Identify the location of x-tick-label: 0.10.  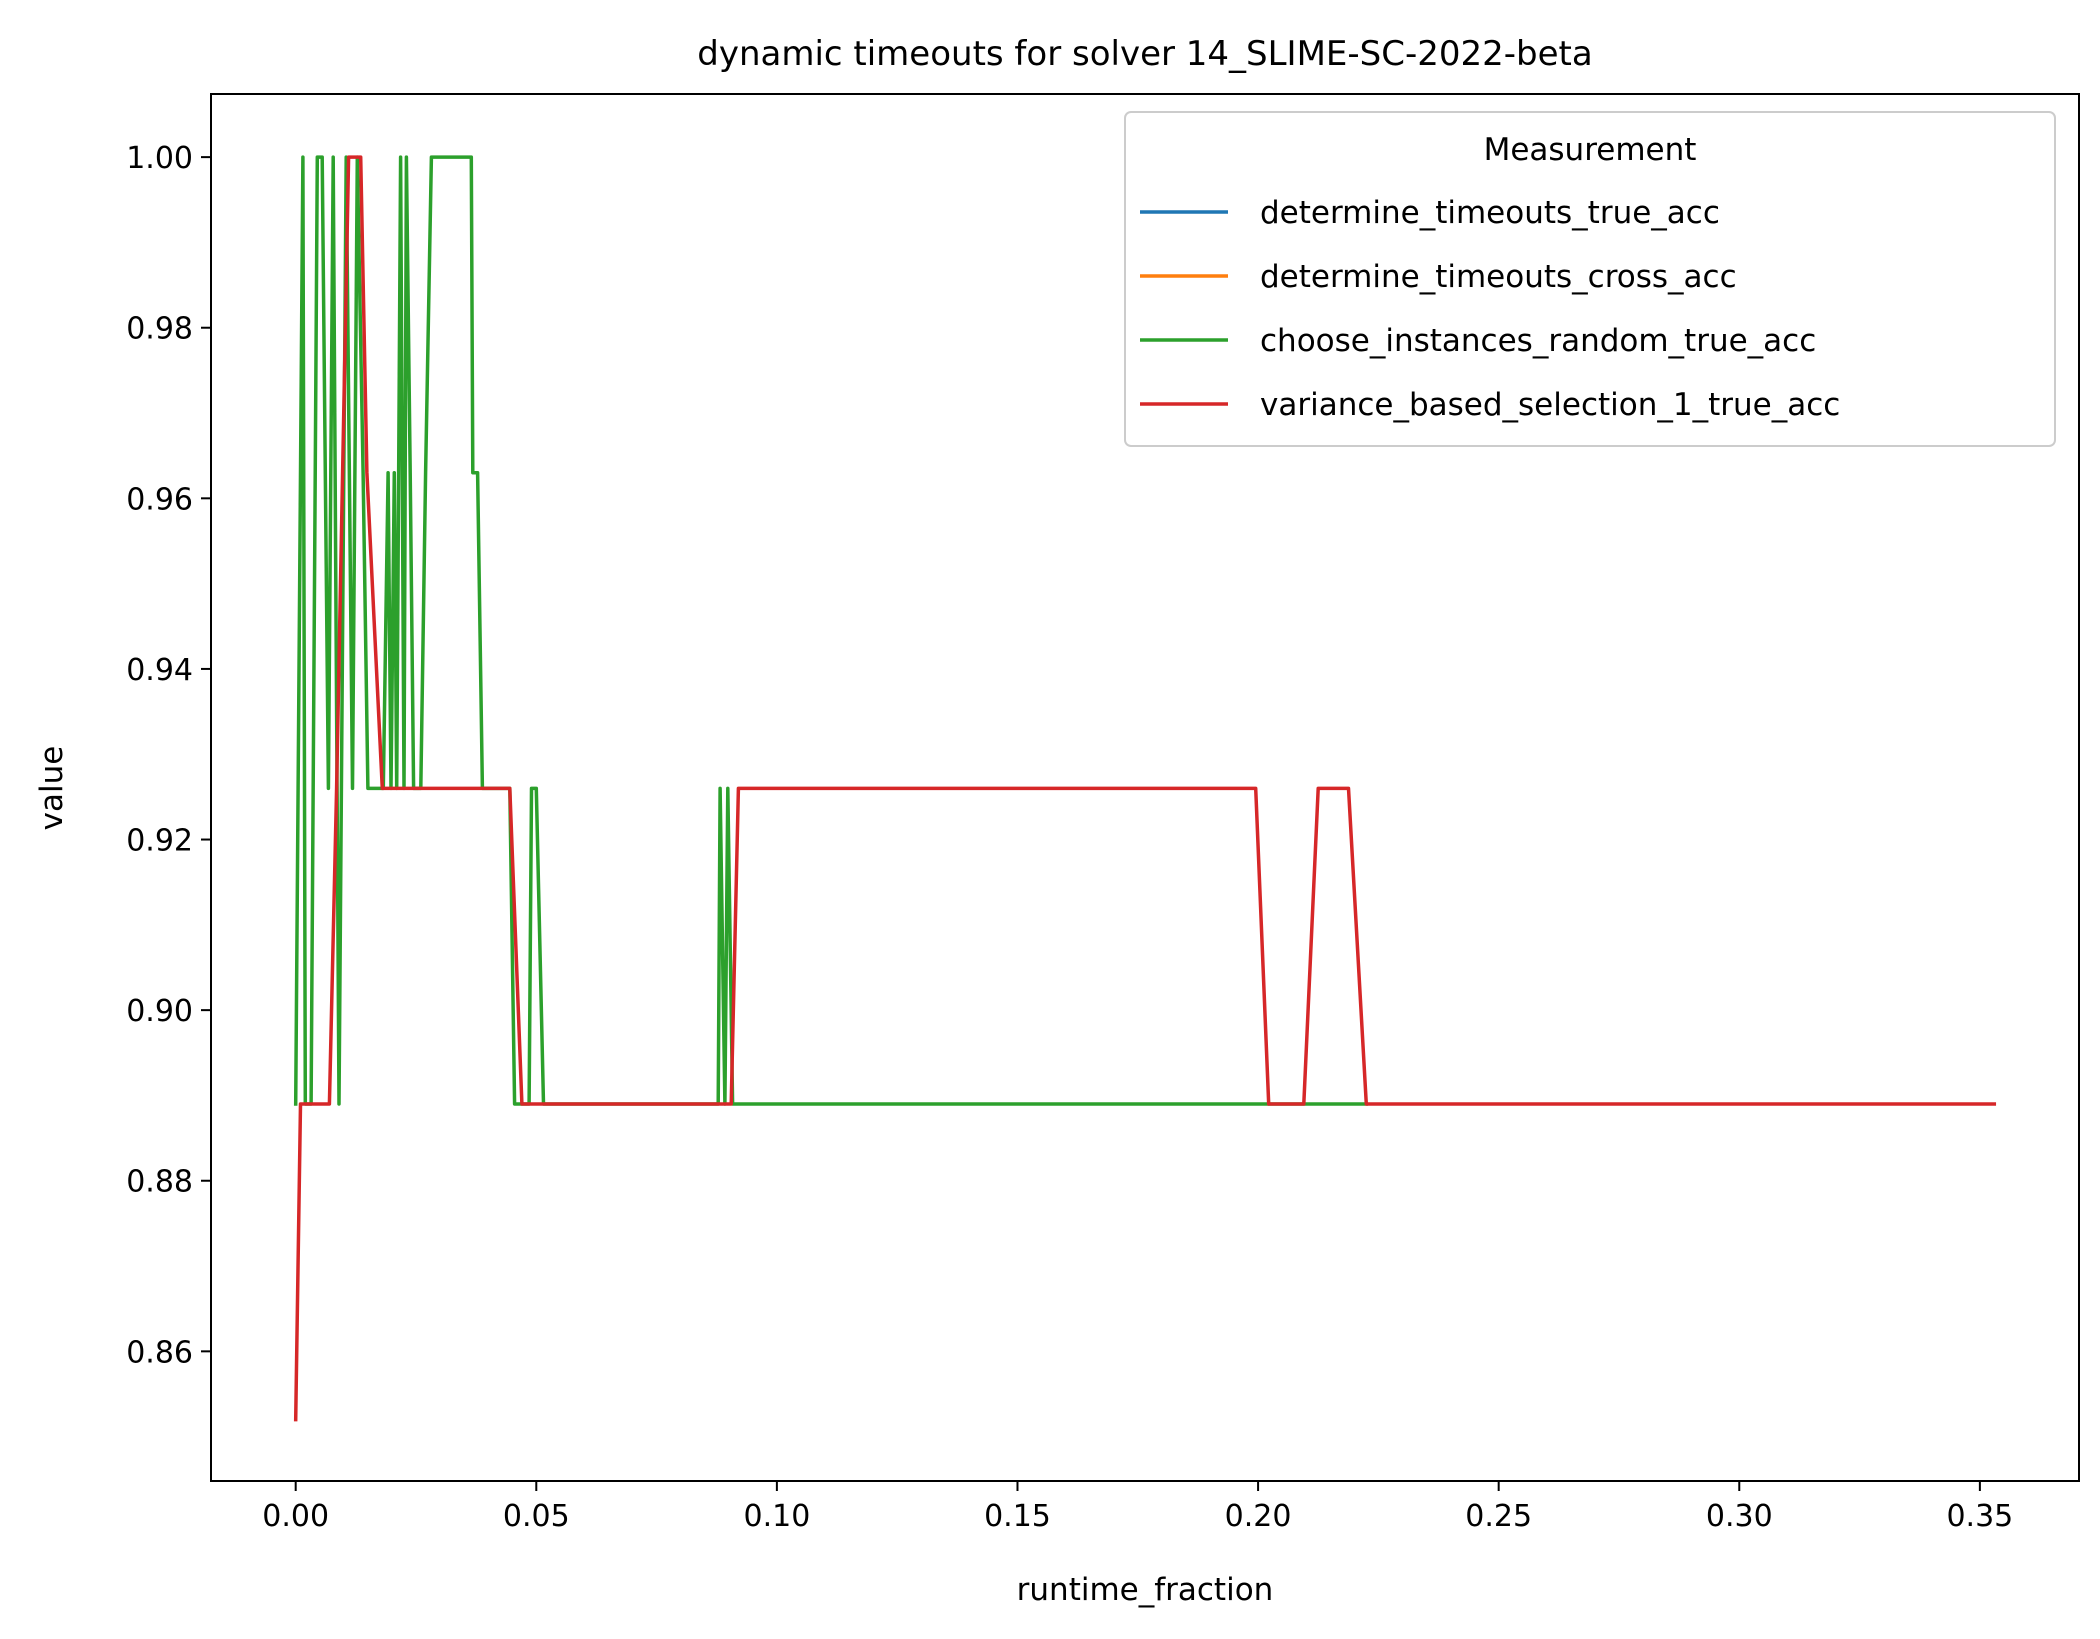
(776, 1516).